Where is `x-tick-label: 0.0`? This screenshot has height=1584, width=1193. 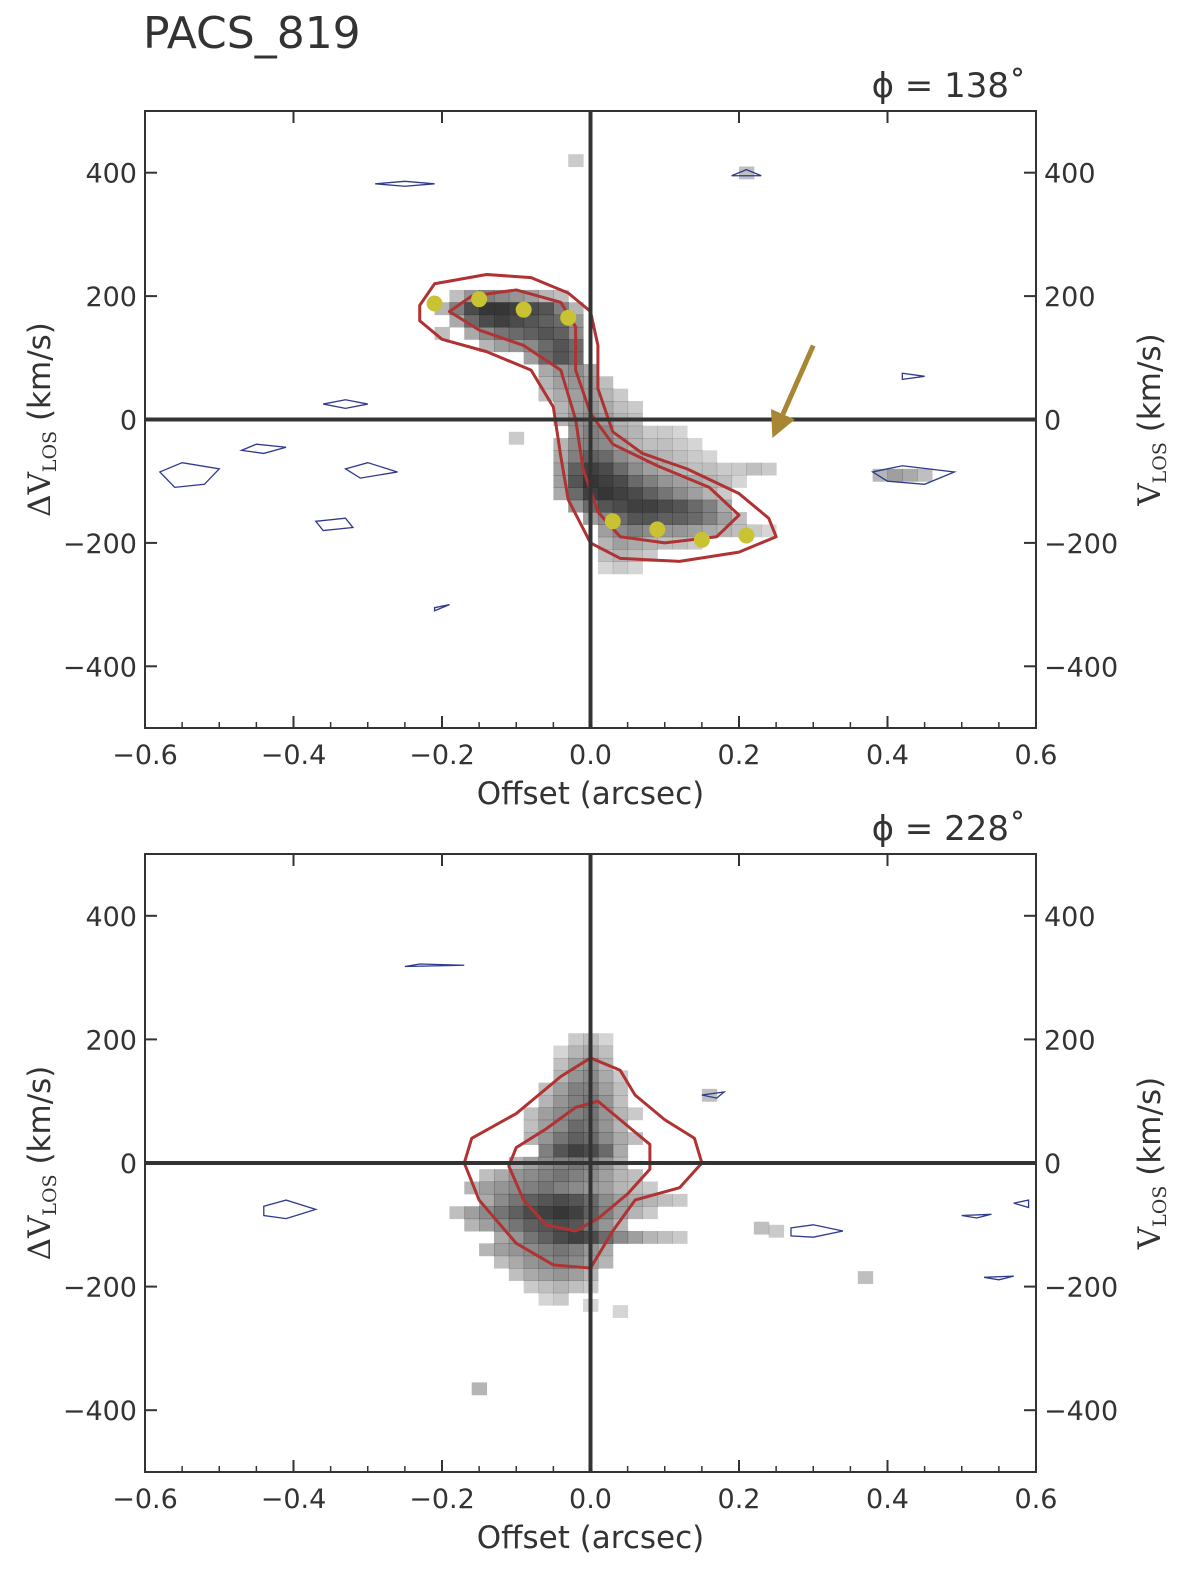
x-tick-label: 0.0 is located at coordinates (590, 1499).